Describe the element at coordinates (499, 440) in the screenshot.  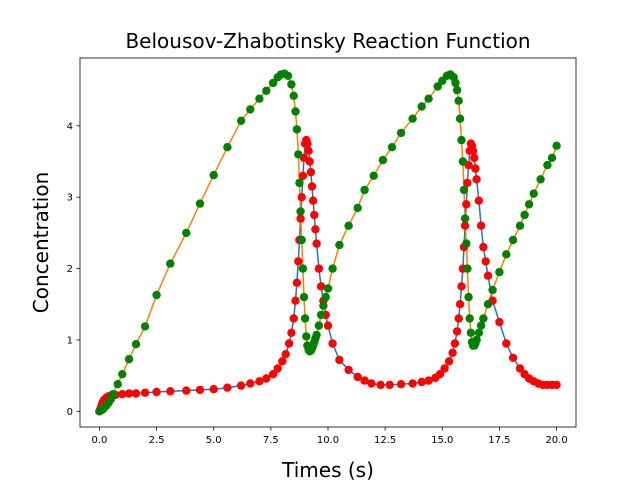
I see `x-tick-label: 17.5` at that location.